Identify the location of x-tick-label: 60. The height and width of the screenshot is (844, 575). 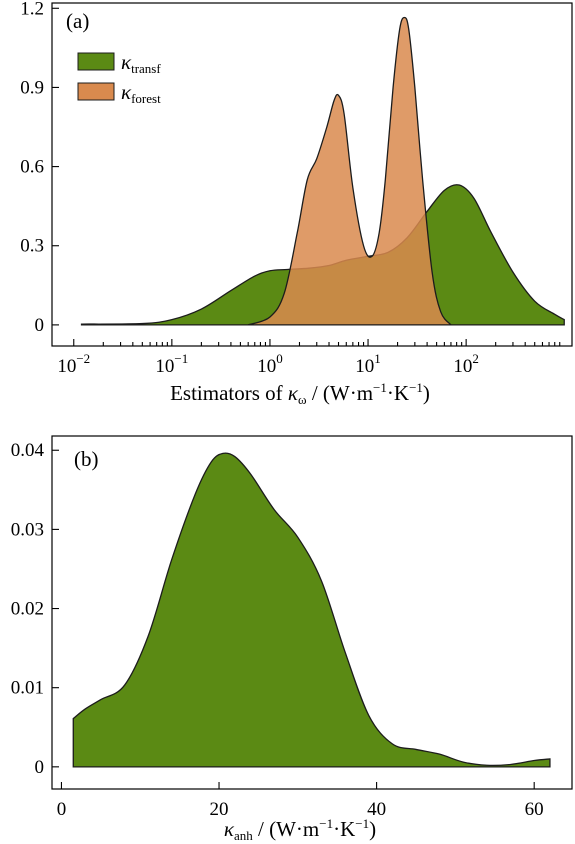
(534, 809).